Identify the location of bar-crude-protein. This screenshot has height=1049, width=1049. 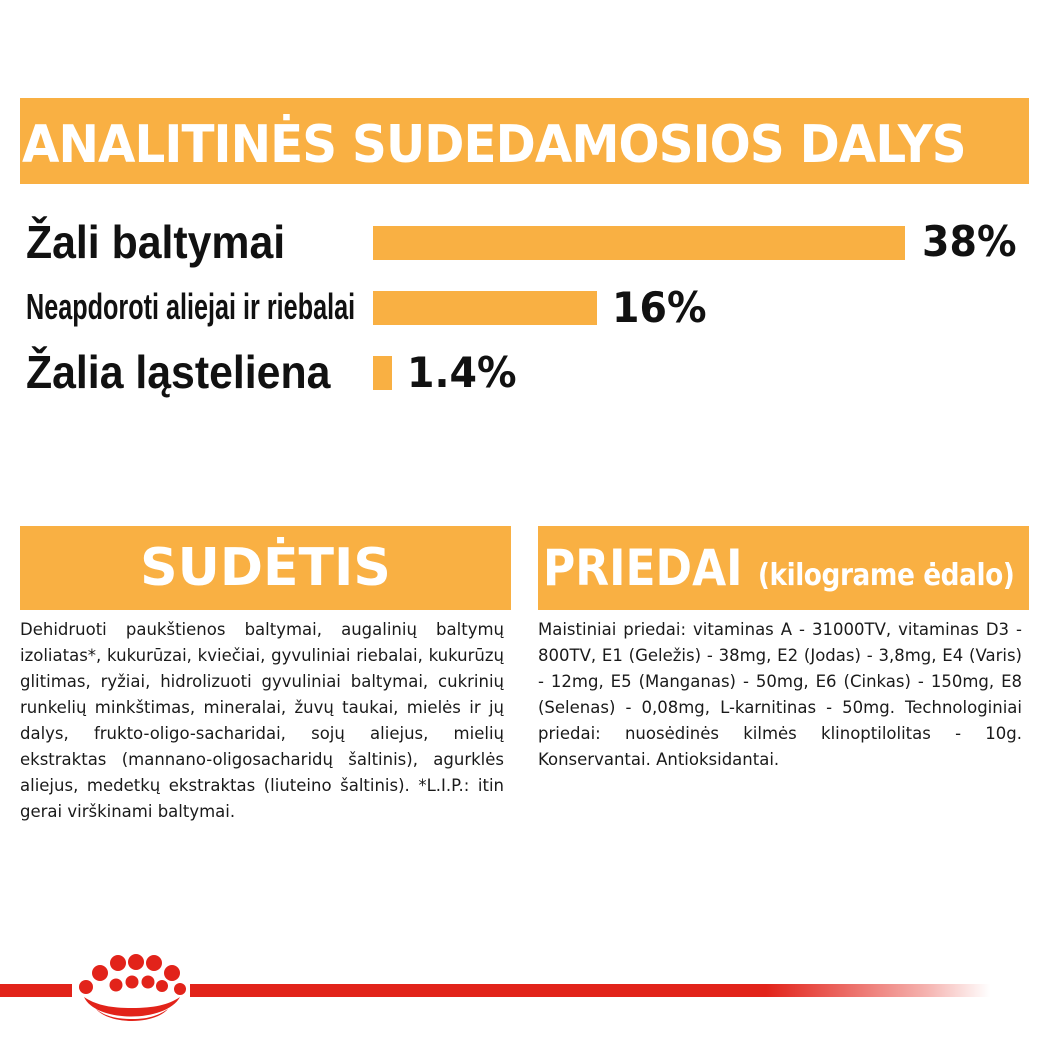
(639, 243).